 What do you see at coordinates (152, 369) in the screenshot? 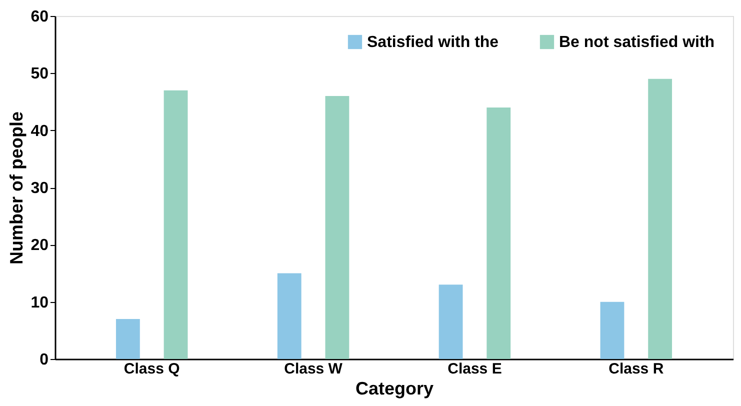
I see `x-tick-label: Class Q` at bounding box center [152, 369].